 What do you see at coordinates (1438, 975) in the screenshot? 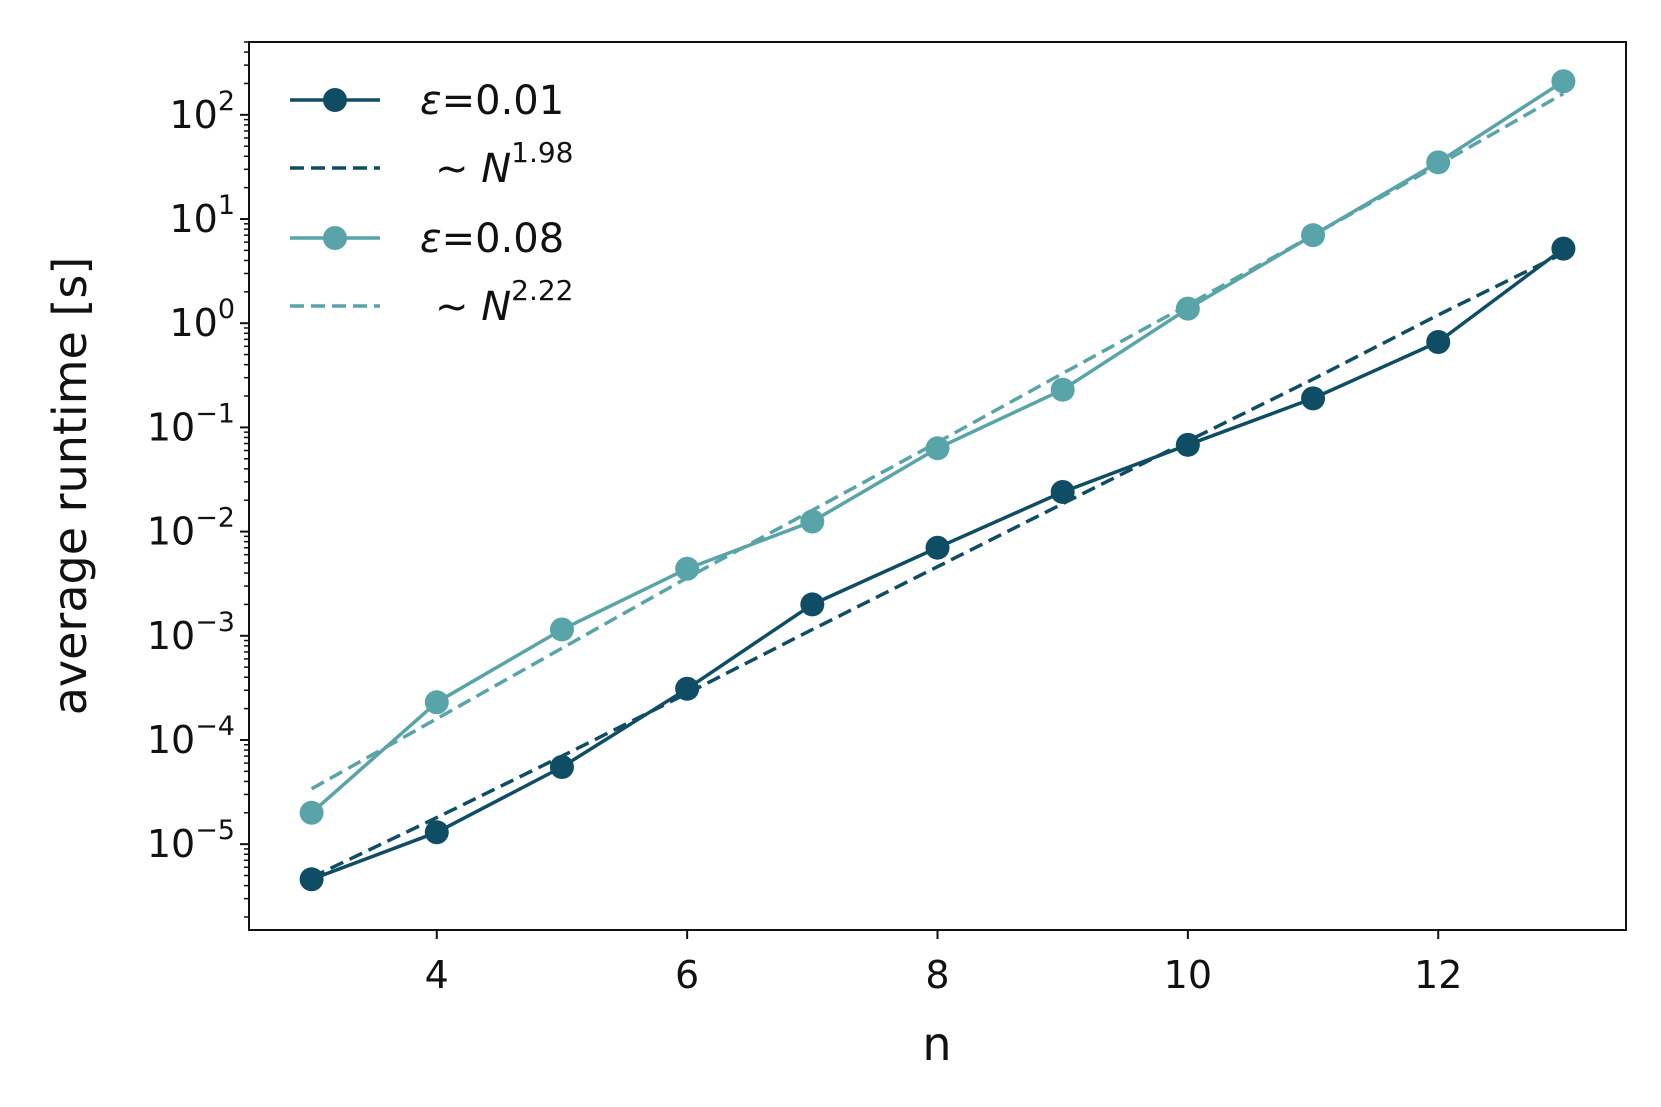
I see `x-tick-label: 12` at bounding box center [1438, 975].